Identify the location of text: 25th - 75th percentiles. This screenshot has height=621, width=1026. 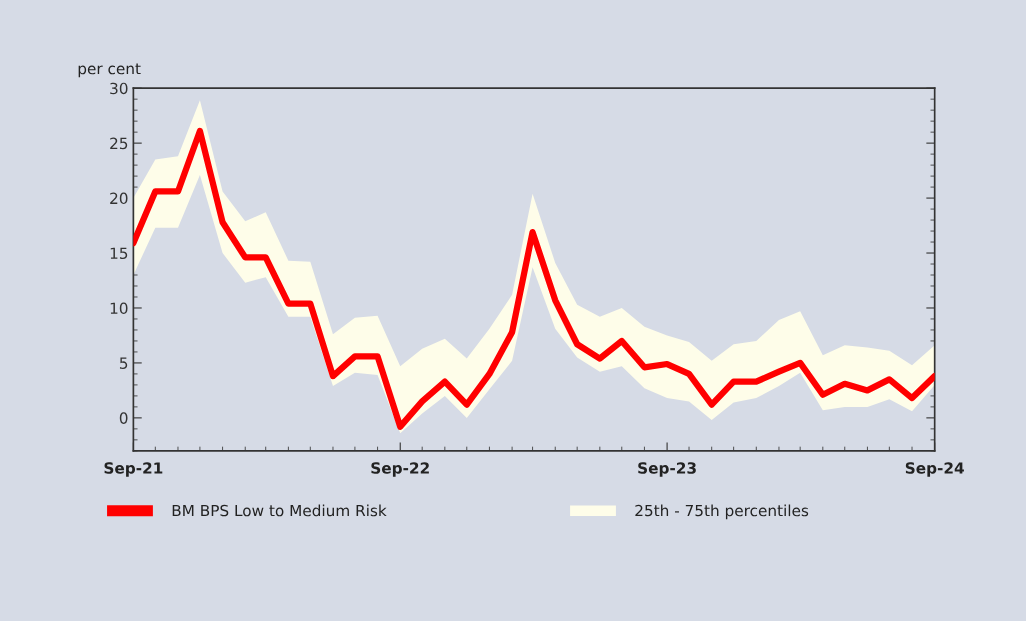
(722, 512).